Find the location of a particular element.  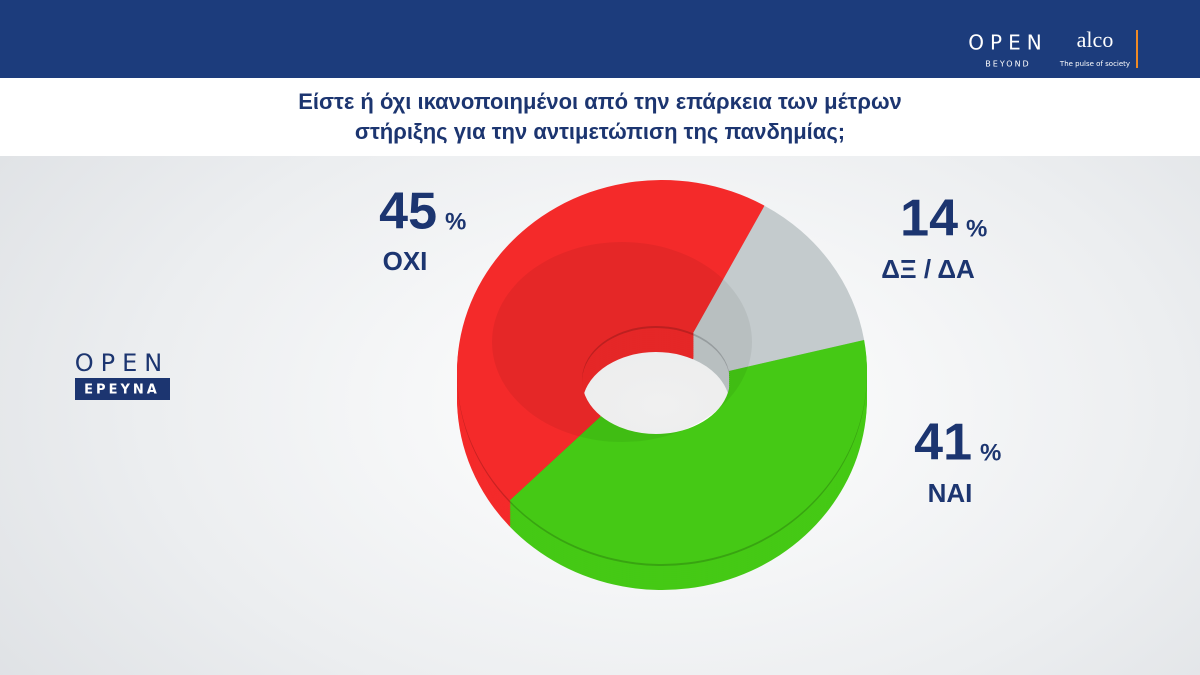

partner-logo: alco is located at coordinates (1095, 39).